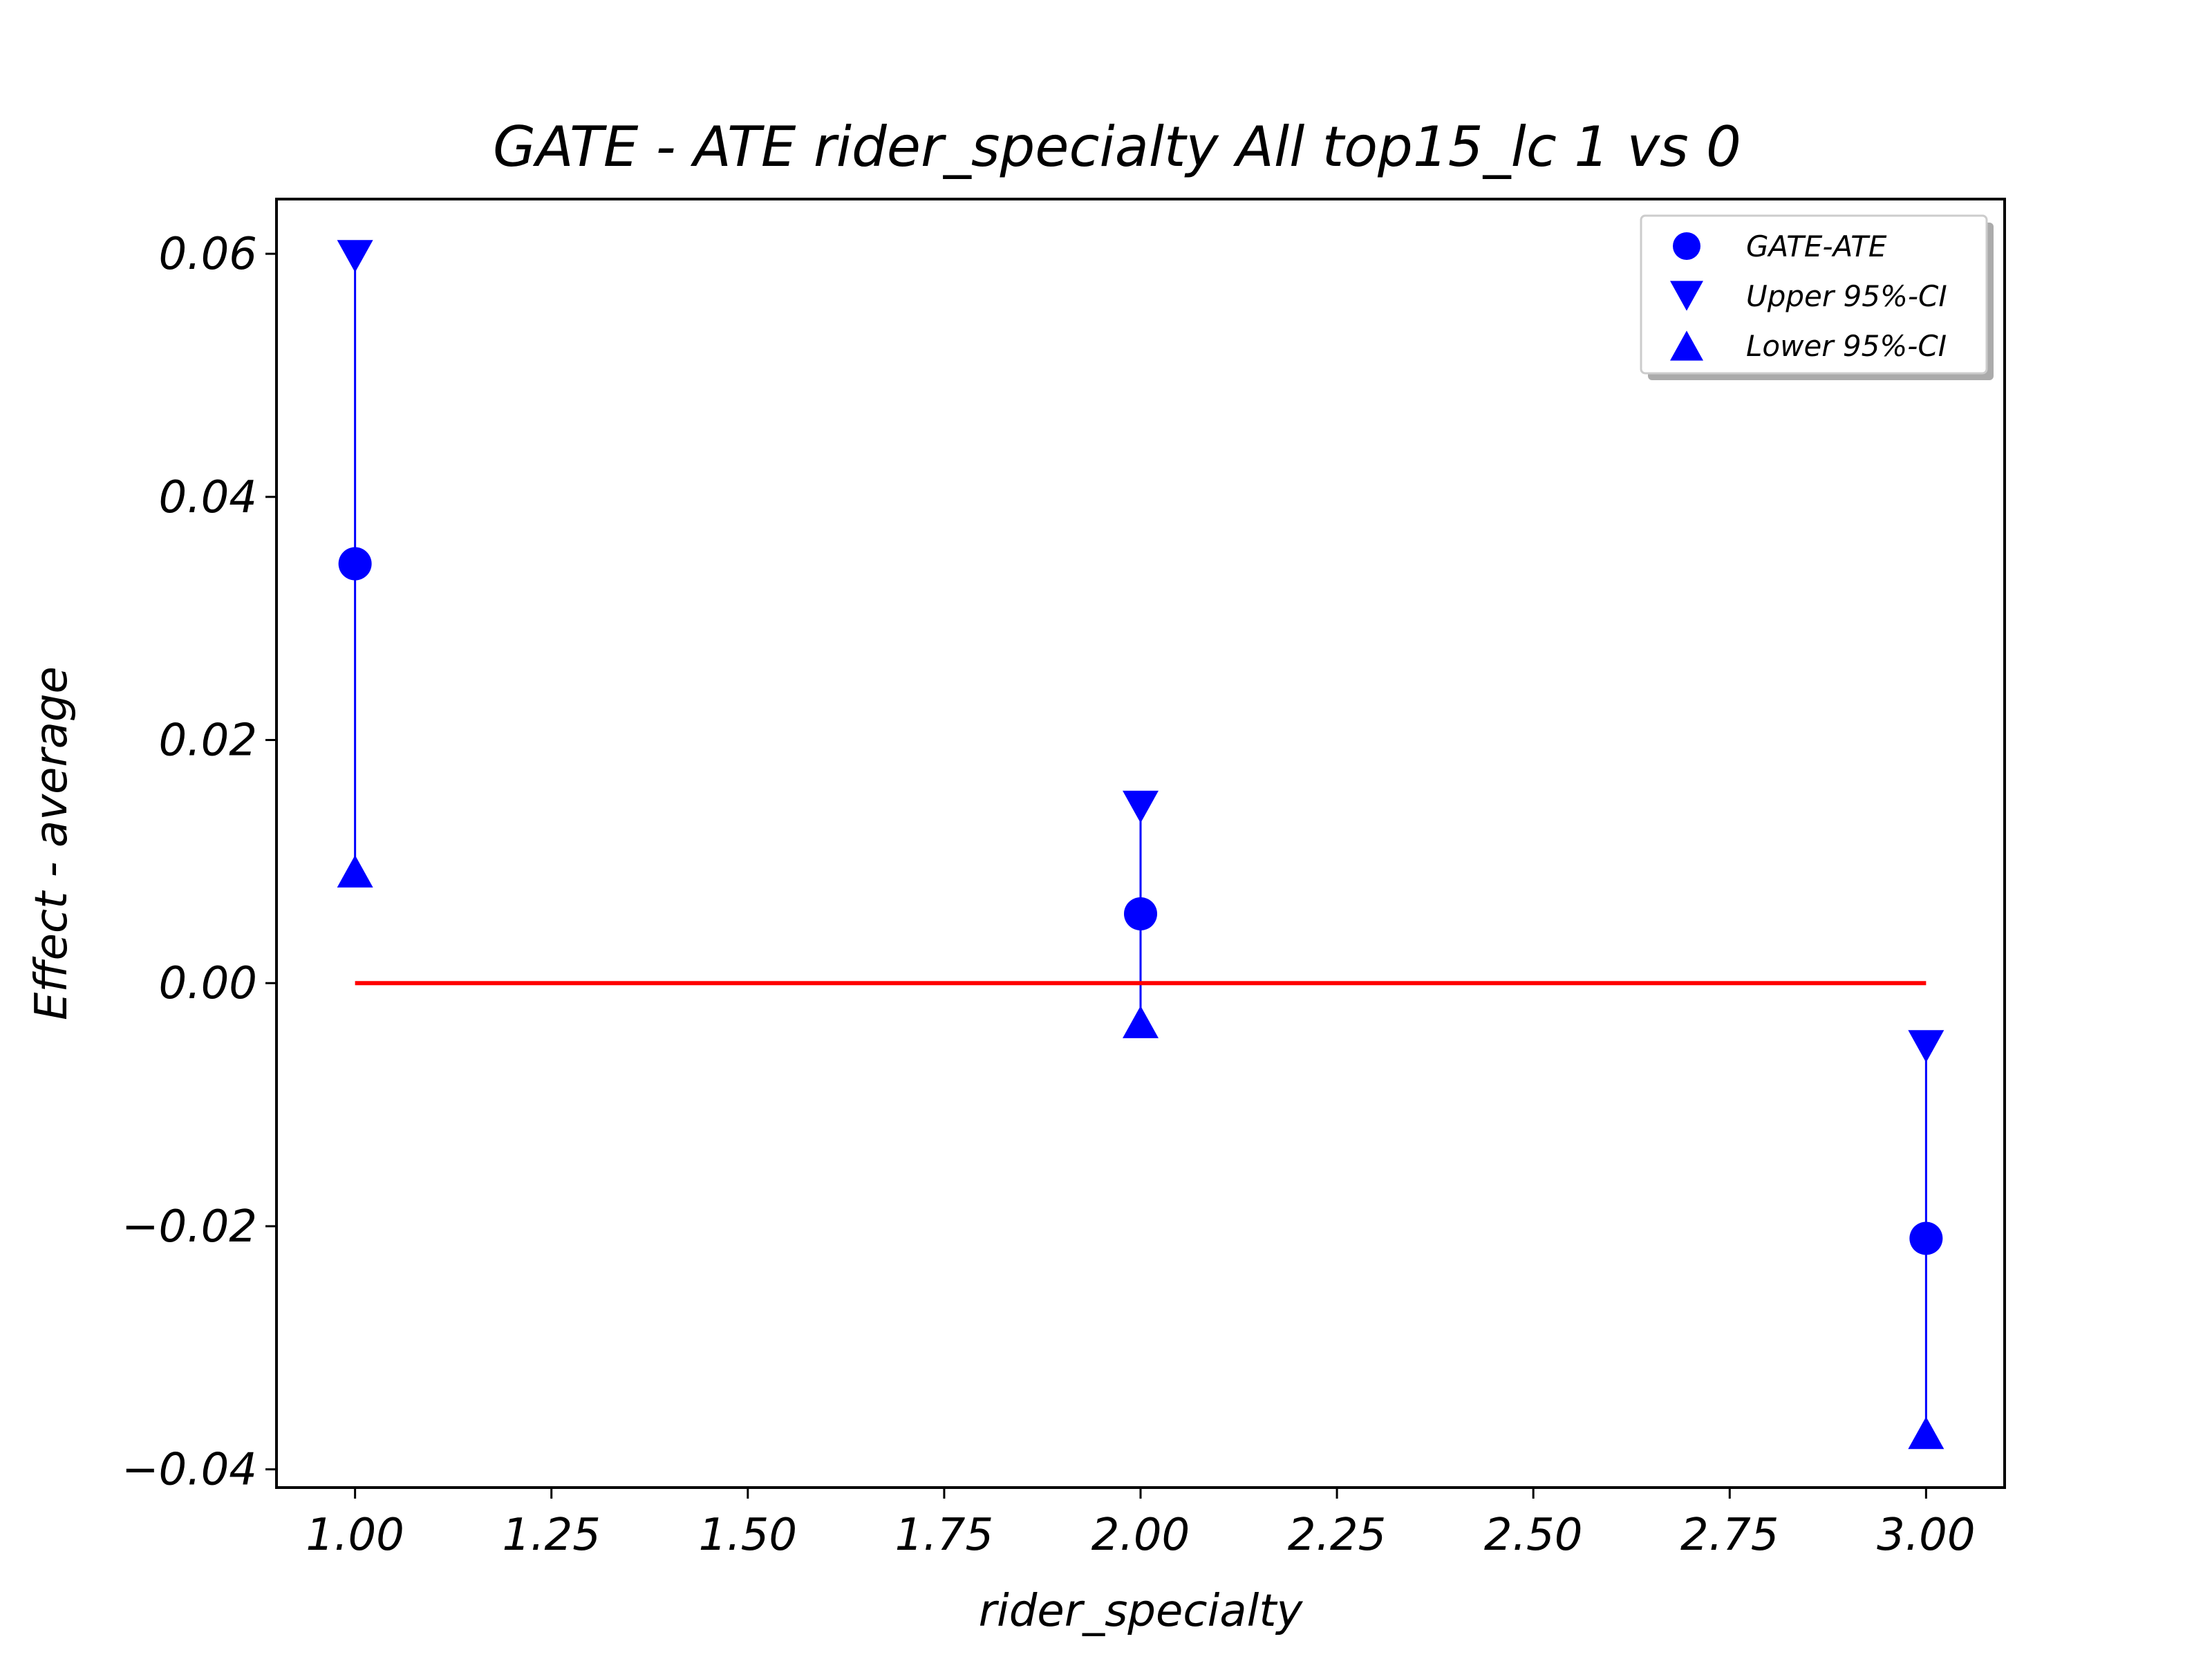 This screenshot has width=2212, height=1659. What do you see at coordinates (749, 1535) in the screenshot?
I see `x-tick-label: 1.50` at bounding box center [749, 1535].